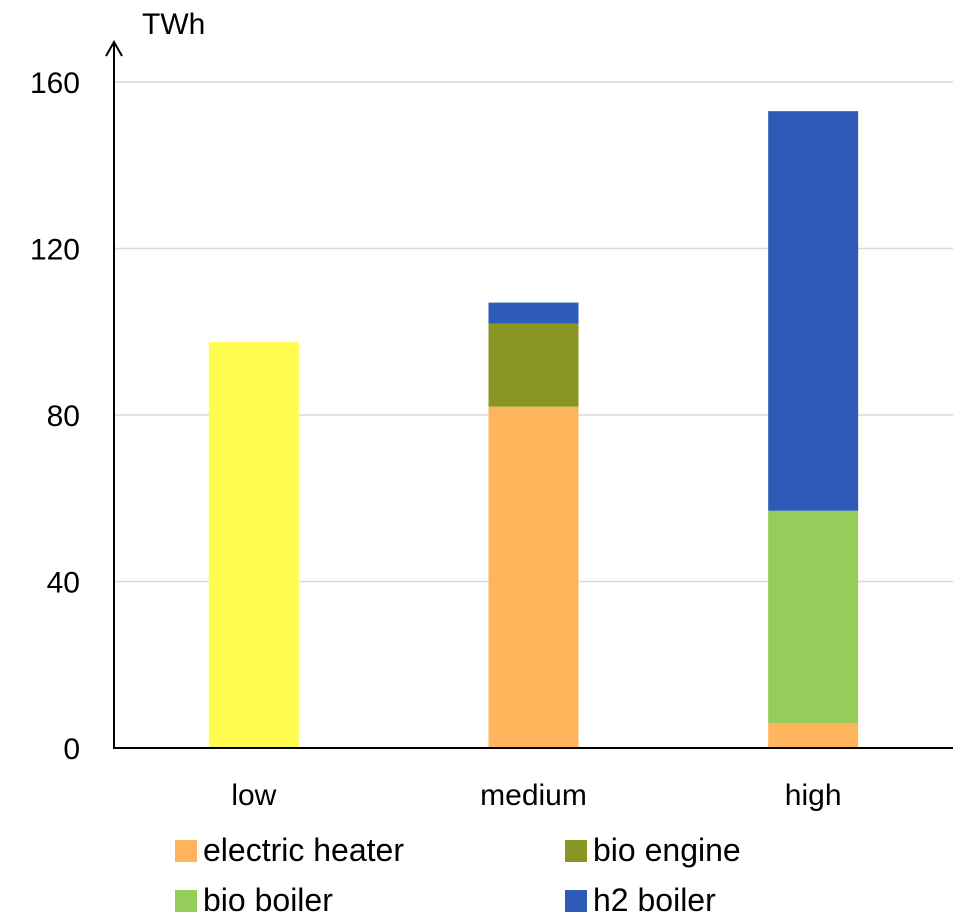 This screenshot has height=922, width=961. Describe the element at coordinates (55, 83) in the screenshot. I see `y-tick-label: 160` at that location.